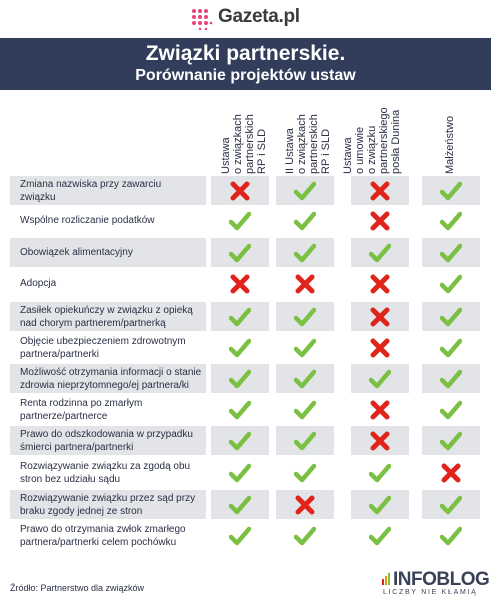 The height and width of the screenshot is (600, 491). I want to click on source-note: Źródło: Partnerstwo dla związków, so click(77, 588).